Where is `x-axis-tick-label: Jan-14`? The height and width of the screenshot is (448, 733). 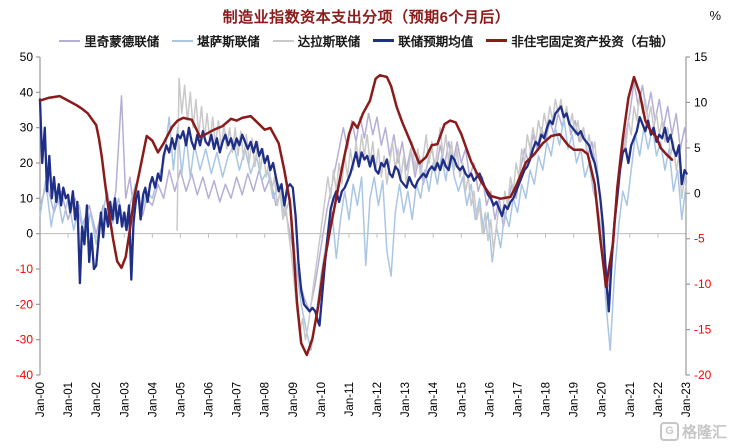
x-axis-tick-label: Jan-14 is located at coordinates (434, 399).